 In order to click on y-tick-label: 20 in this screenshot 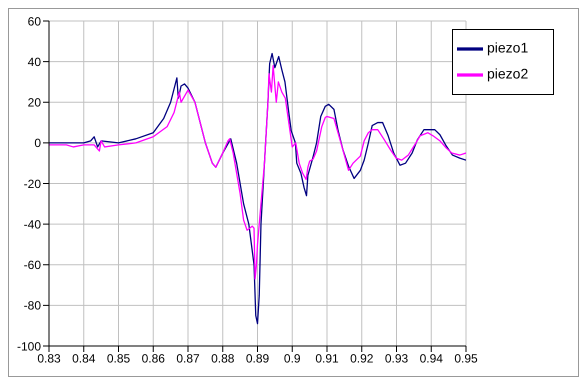, I will do `click(35, 103)`.